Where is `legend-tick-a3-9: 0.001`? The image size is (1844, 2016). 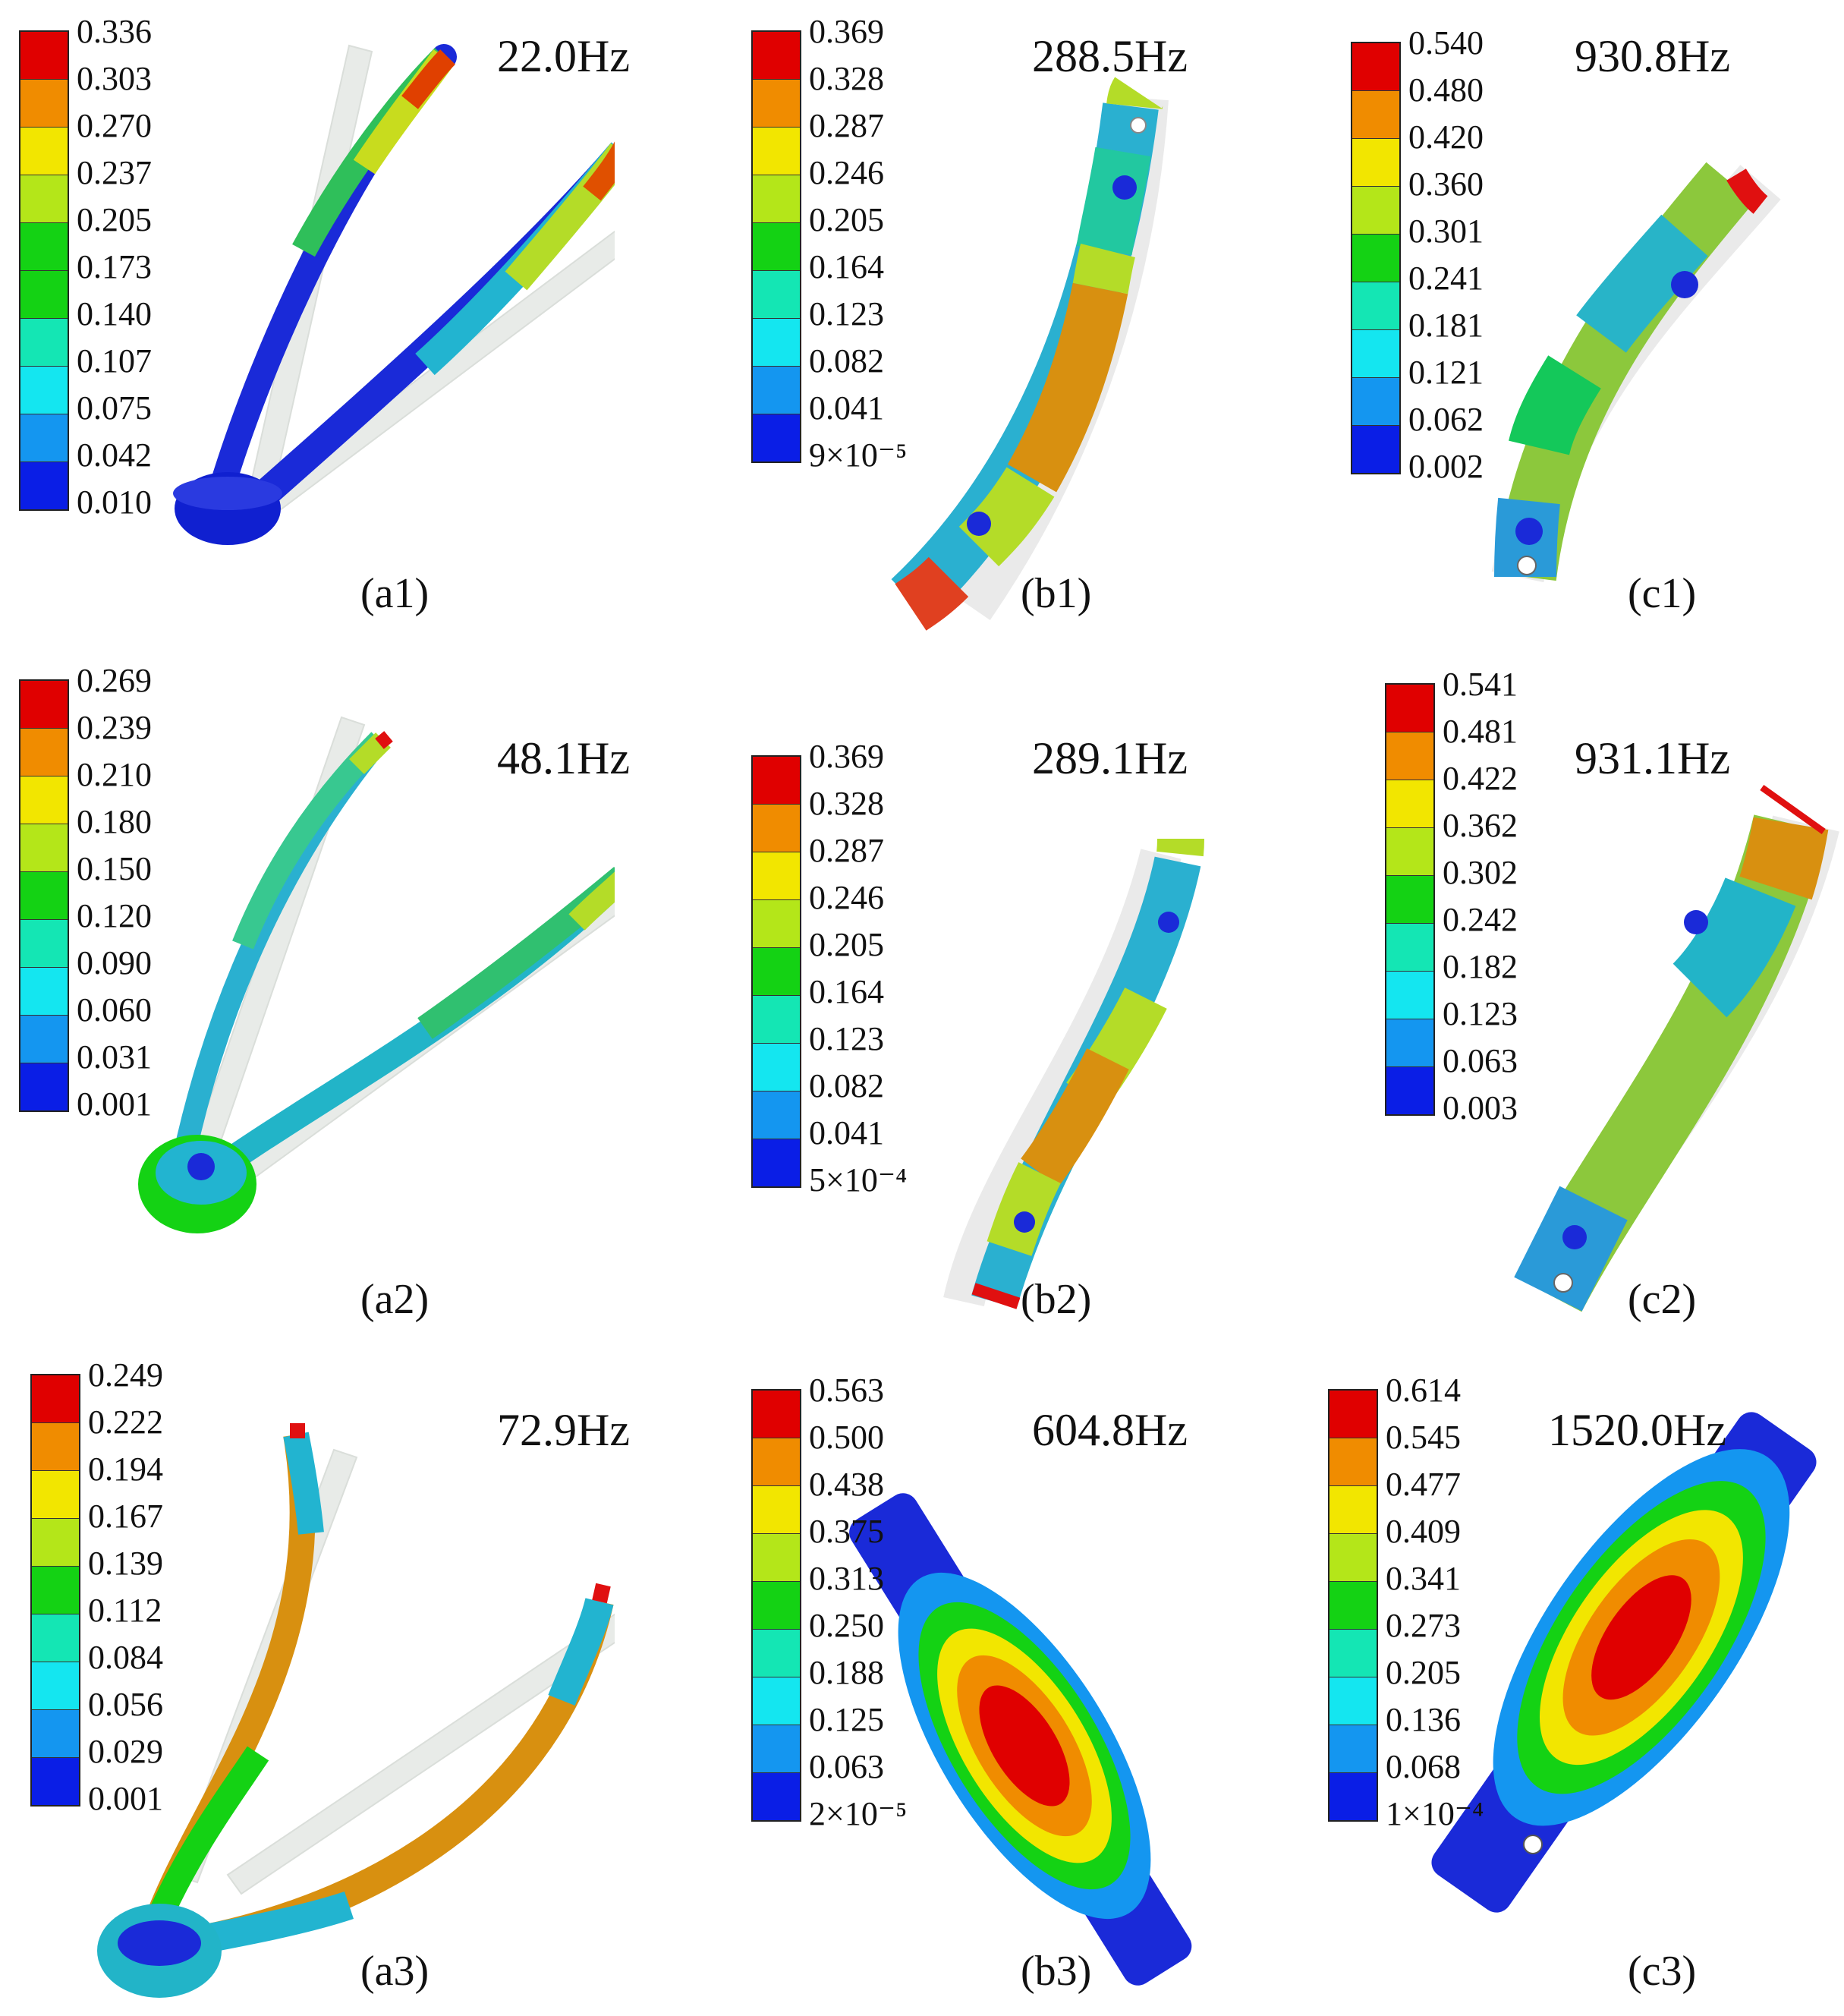
legend-tick-a3-9: 0.001 is located at coordinates (125, 1798).